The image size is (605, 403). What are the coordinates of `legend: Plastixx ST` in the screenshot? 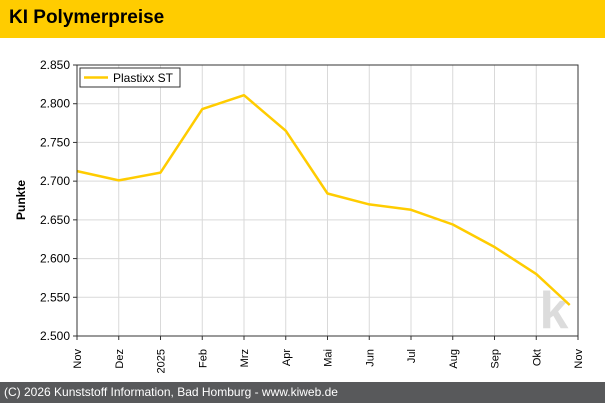 It's located at (130, 77).